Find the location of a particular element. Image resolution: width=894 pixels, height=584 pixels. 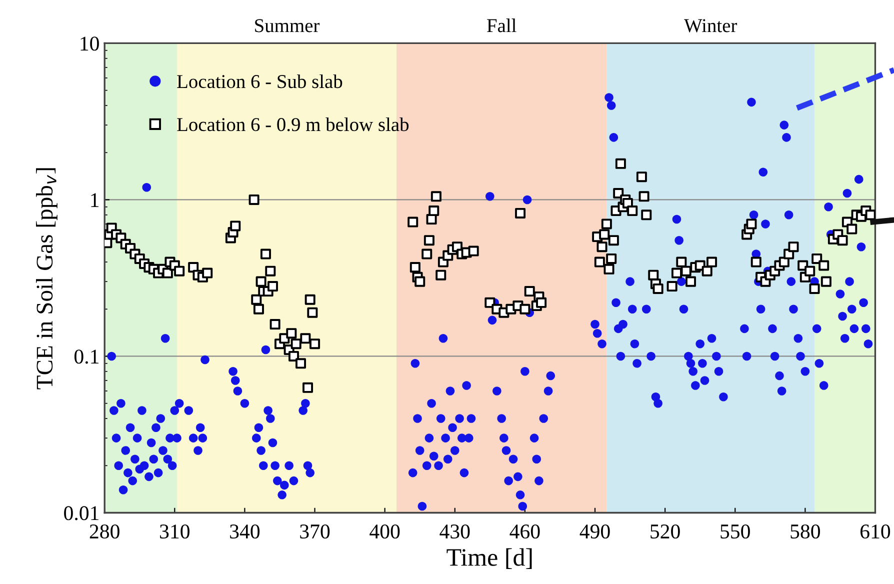

band-label: Summer is located at coordinates (287, 25).